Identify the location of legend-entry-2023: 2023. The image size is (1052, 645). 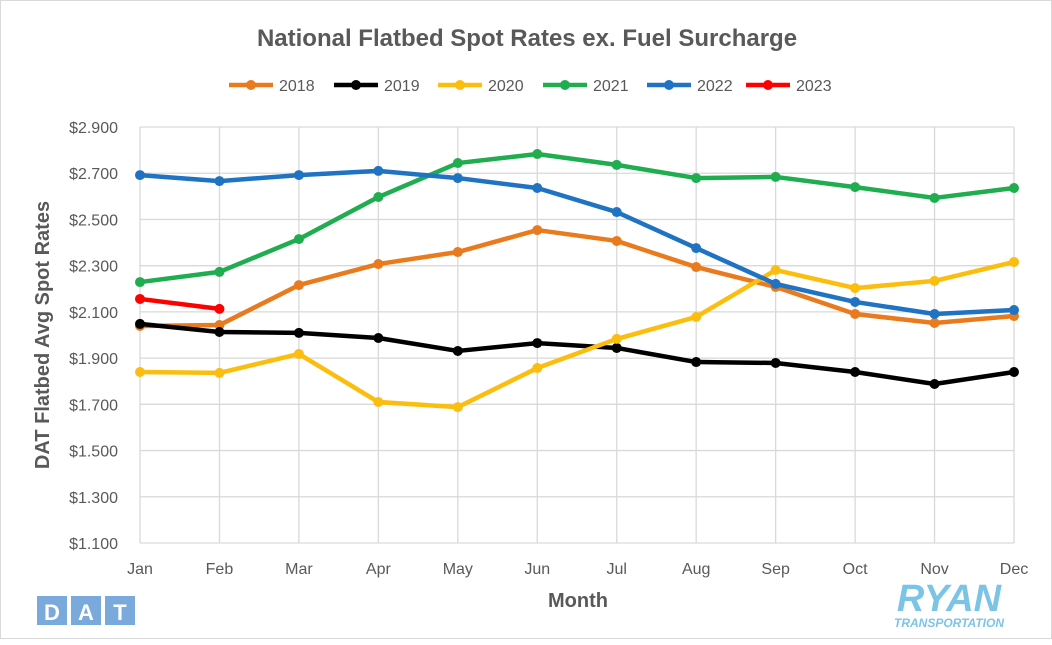
(814, 86).